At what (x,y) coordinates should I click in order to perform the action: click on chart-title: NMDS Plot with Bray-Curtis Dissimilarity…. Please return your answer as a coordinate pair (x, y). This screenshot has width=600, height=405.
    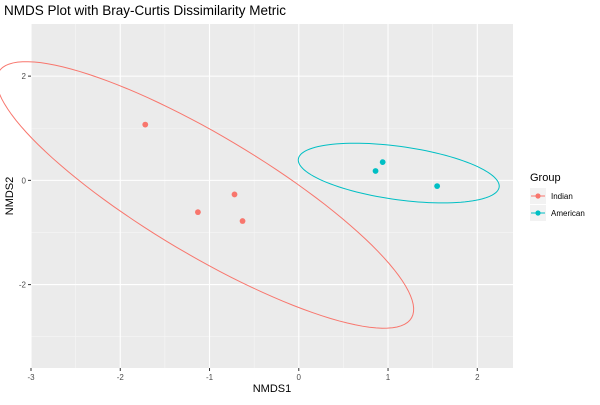
    Looking at the image, I should click on (145, 10).